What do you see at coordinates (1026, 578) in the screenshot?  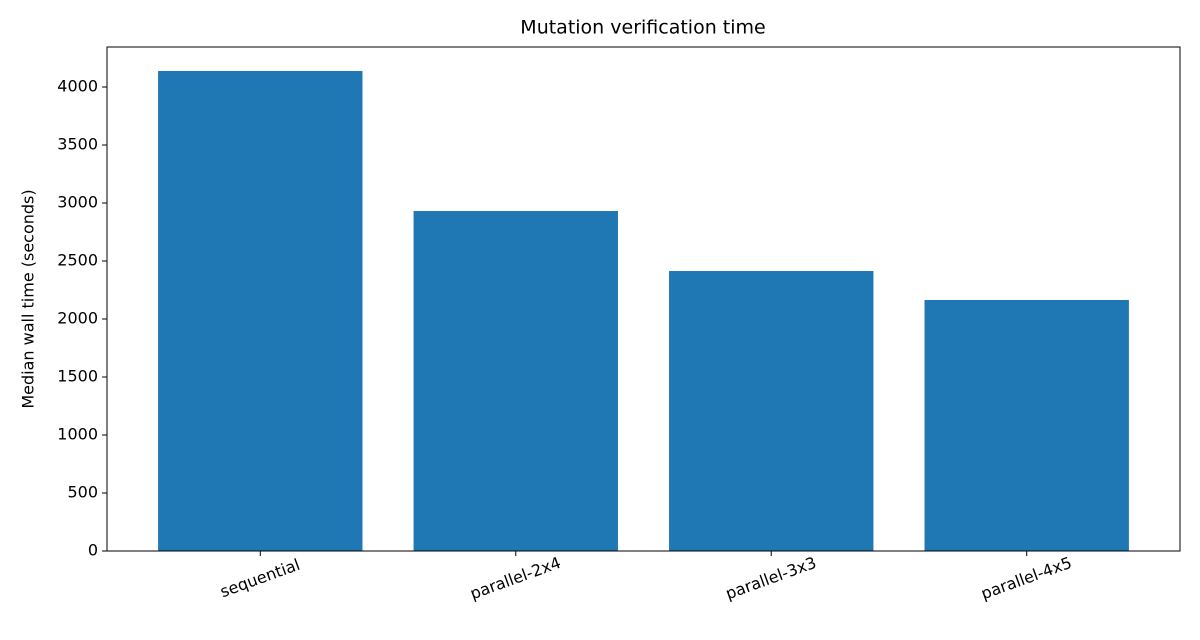 I see `x-tick-label: parallel-4x5` at bounding box center [1026, 578].